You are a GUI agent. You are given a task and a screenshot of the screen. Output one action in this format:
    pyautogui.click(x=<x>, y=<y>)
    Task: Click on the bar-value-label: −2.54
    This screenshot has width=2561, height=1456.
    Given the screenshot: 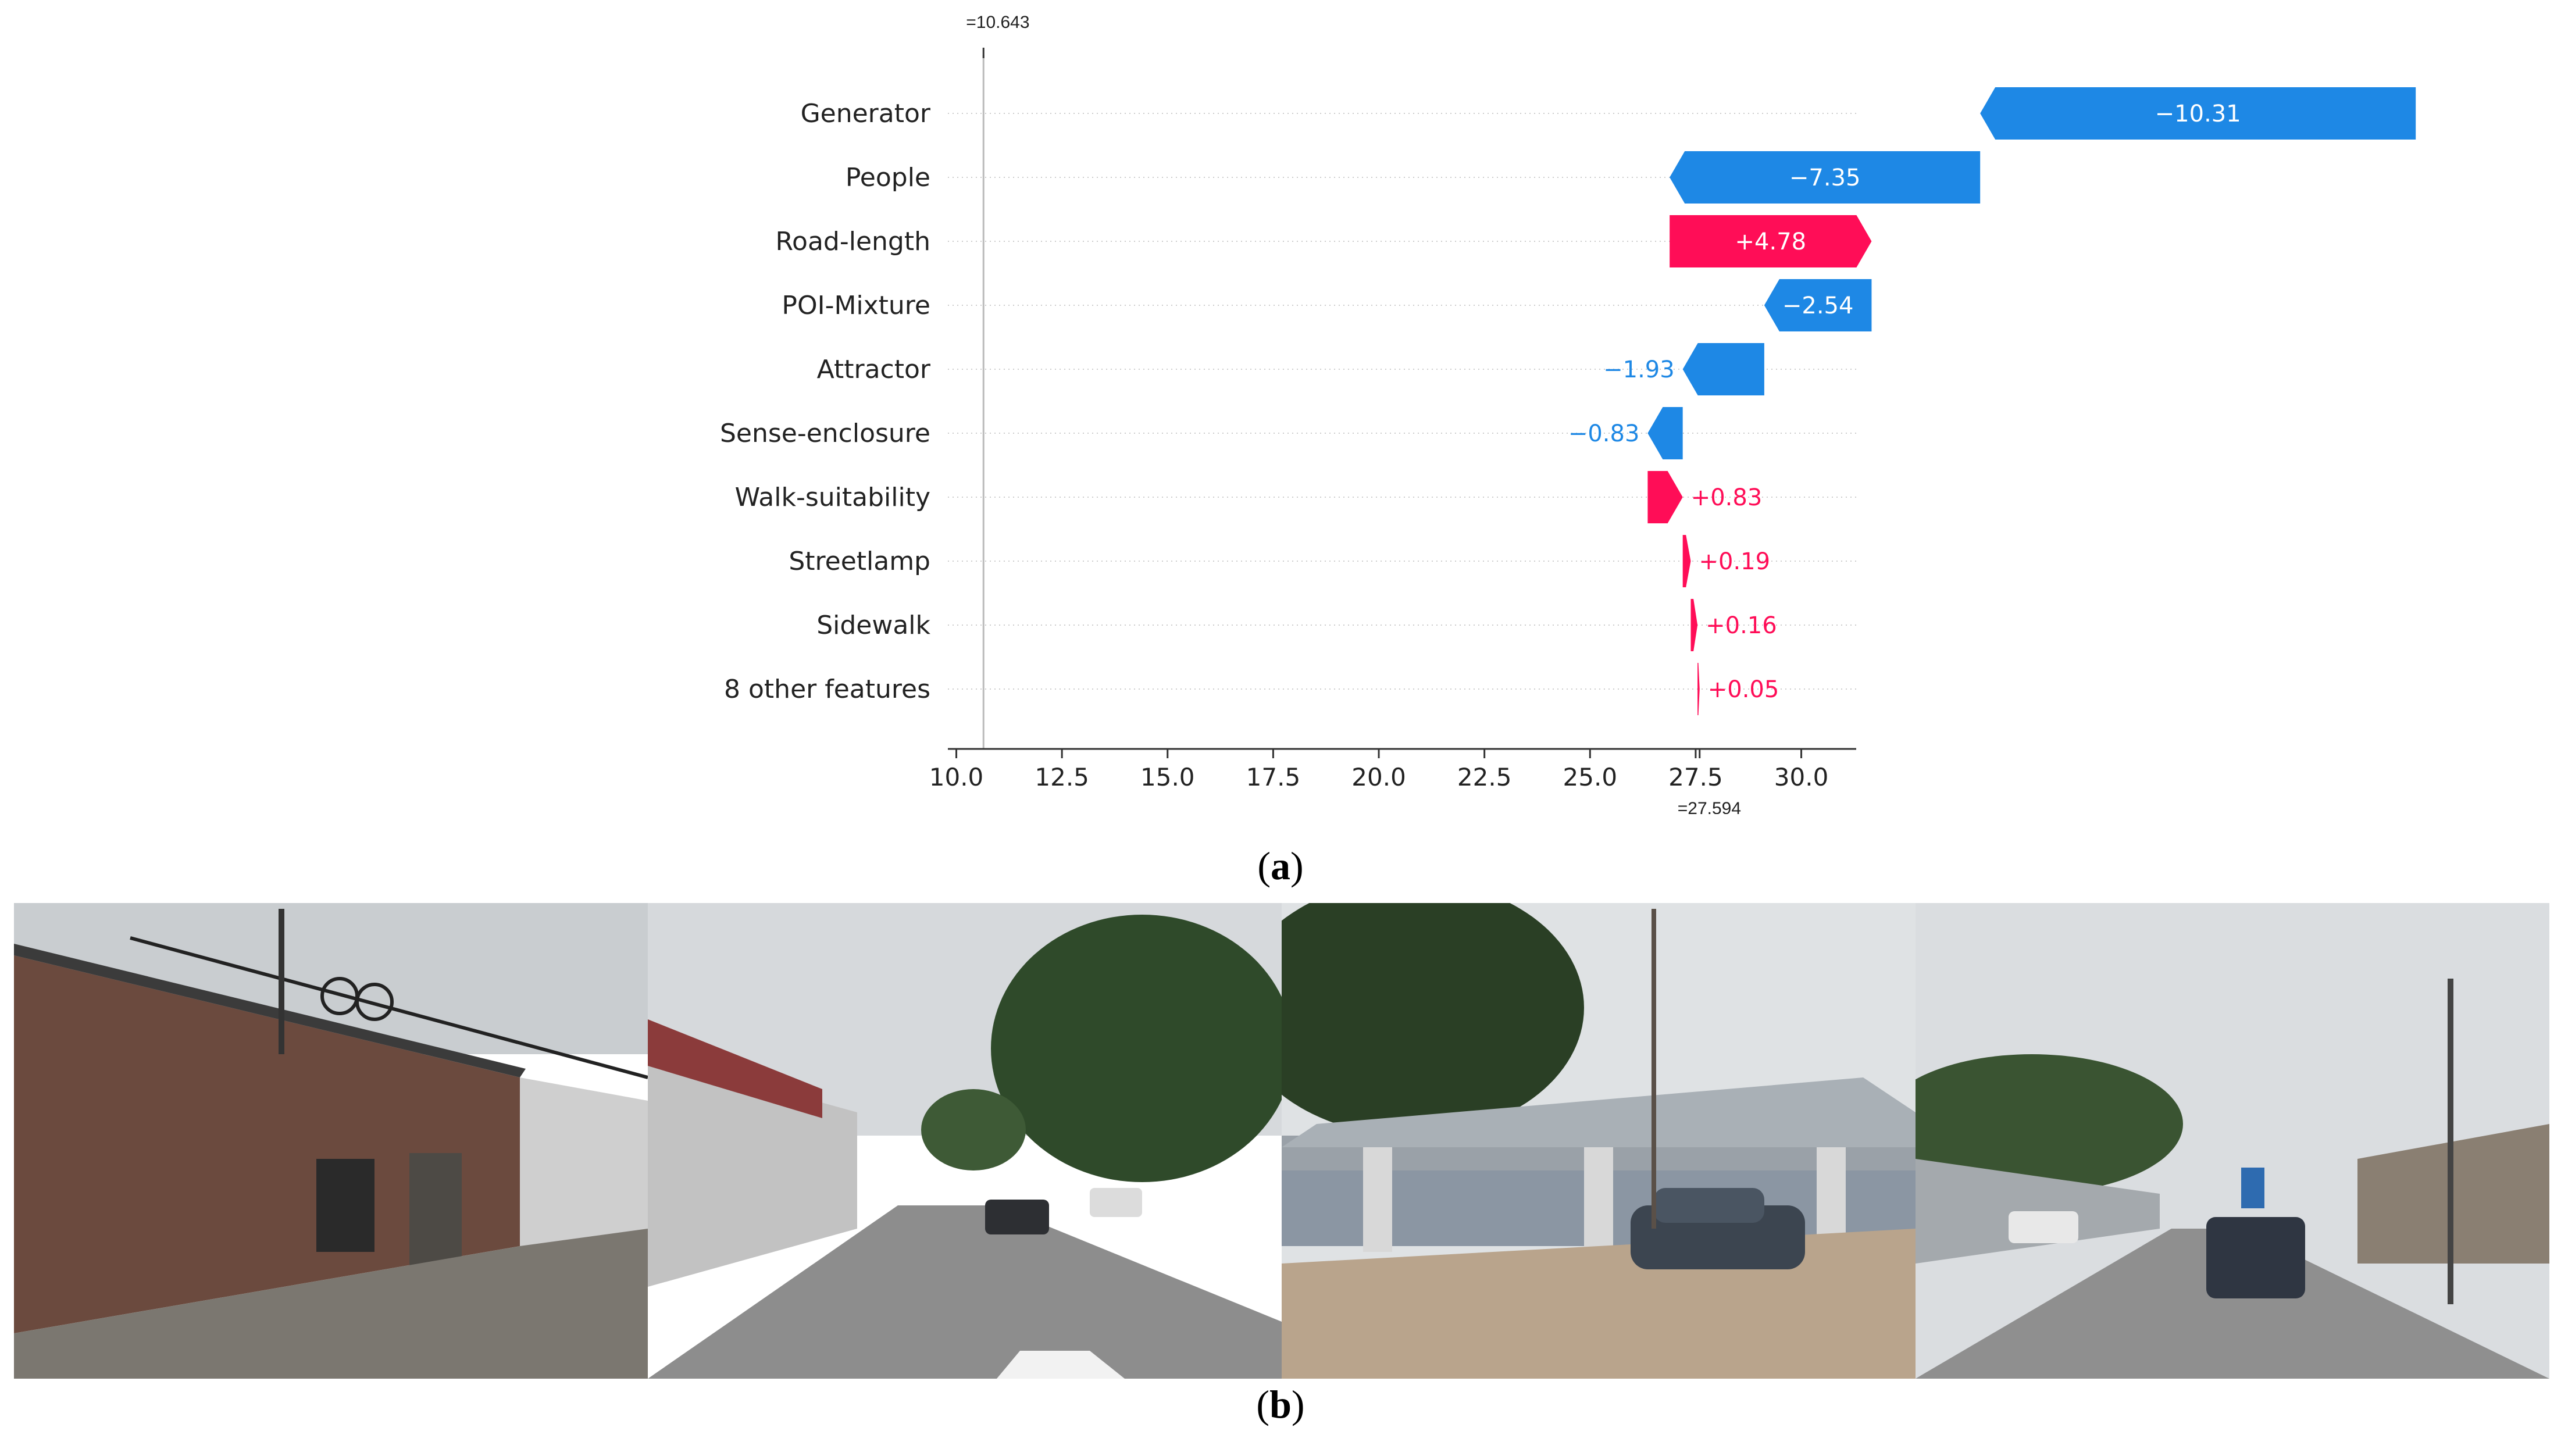 What is the action you would take?
    pyautogui.click(x=1818, y=306)
    